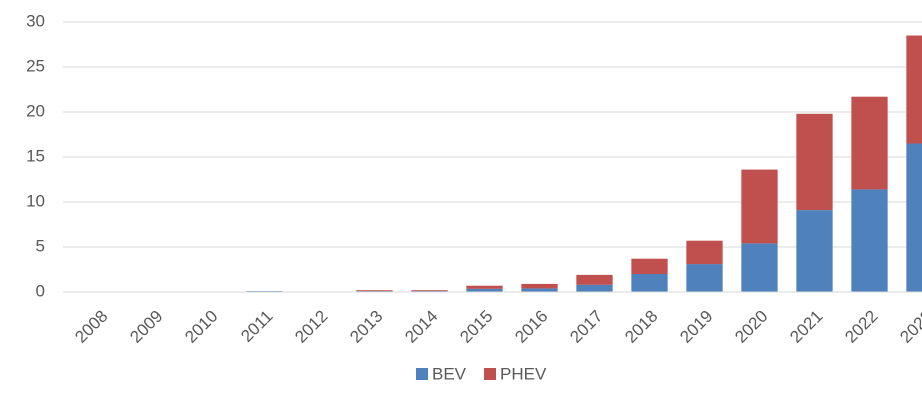 The image size is (922, 411). I want to click on y-tick-label: 0, so click(40, 290).